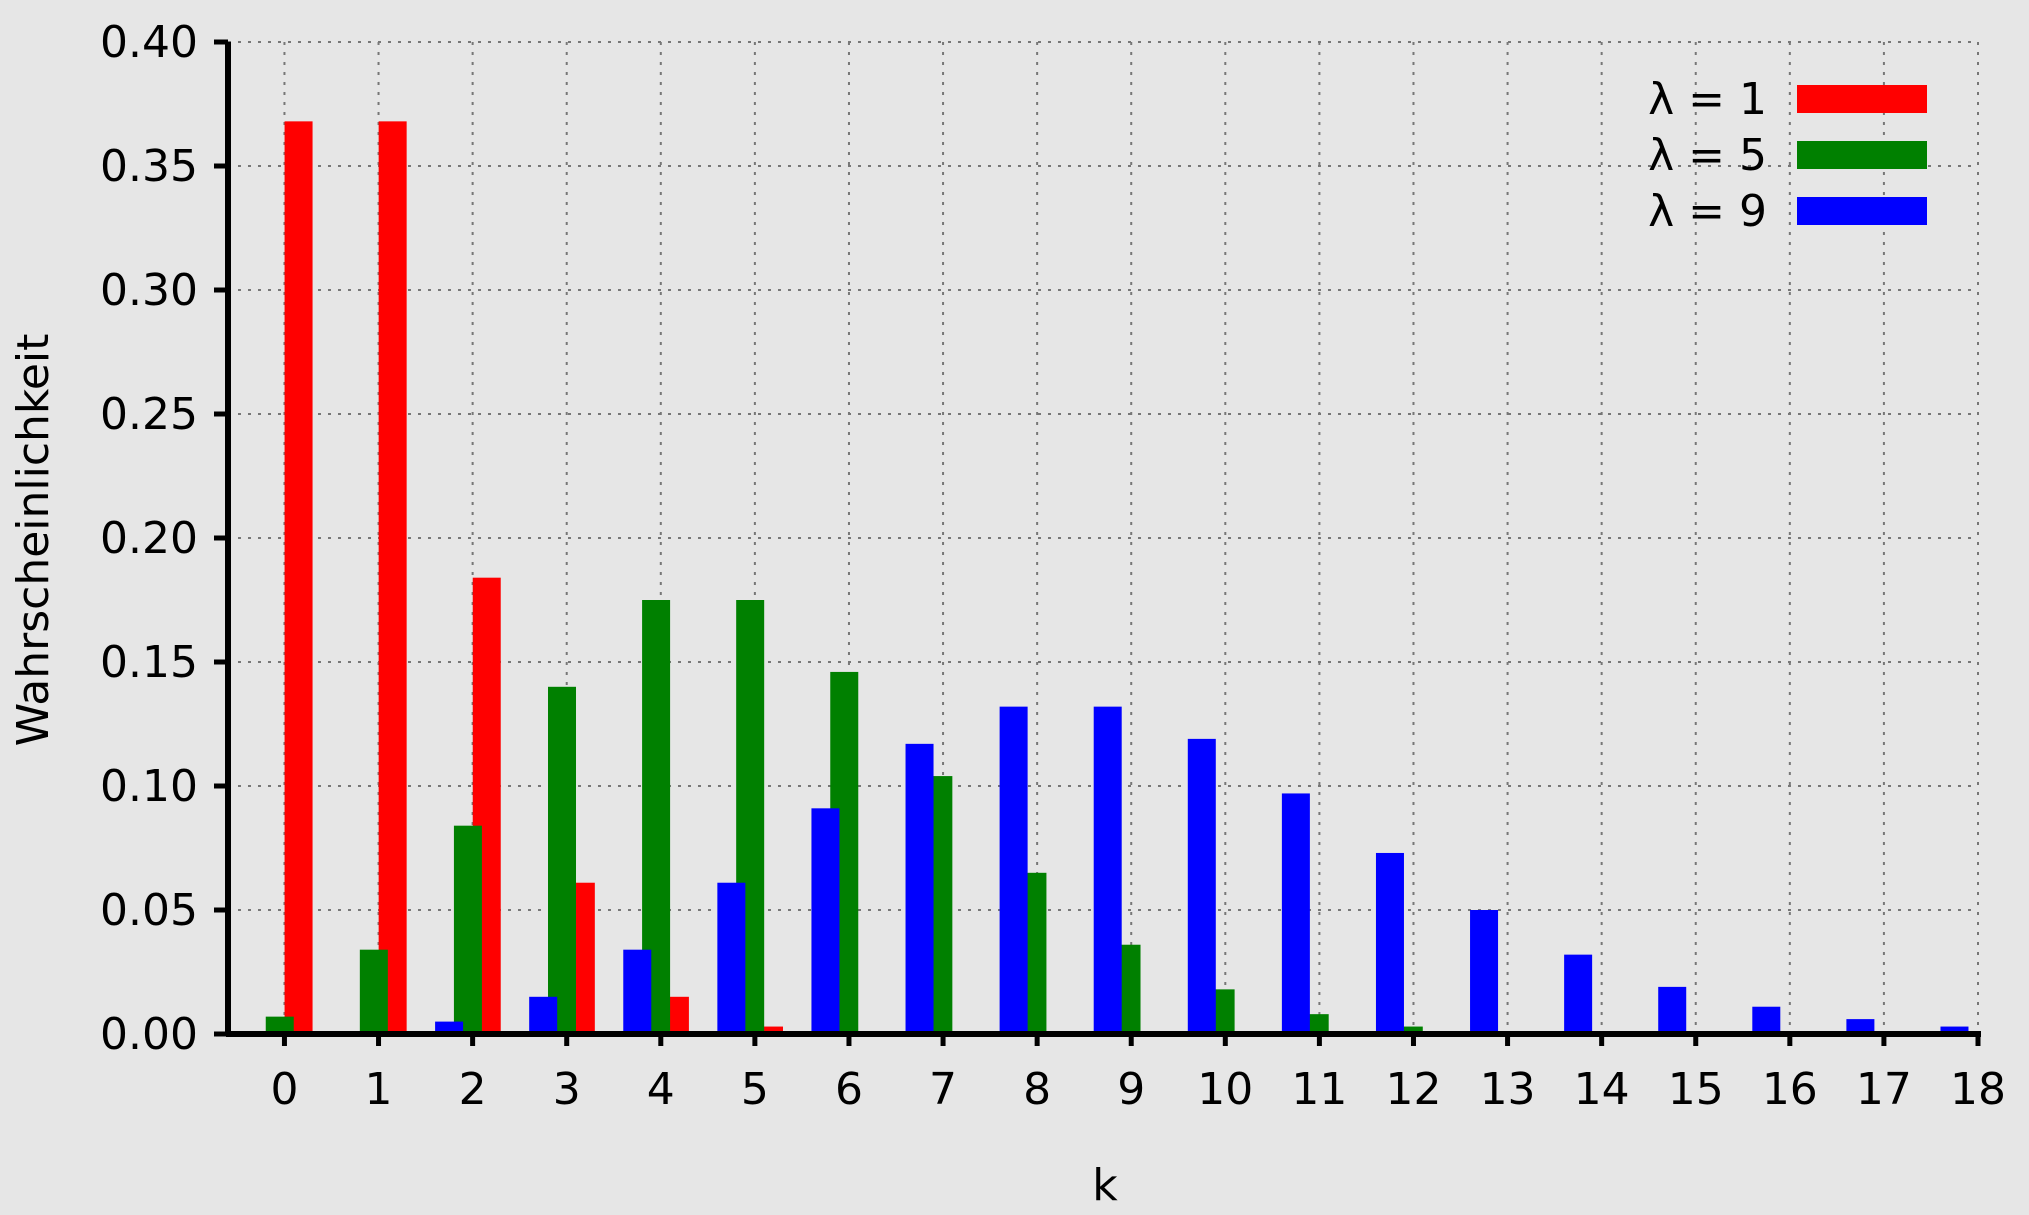 This screenshot has height=1215, width=2029. I want to click on x-tick-label: 7, so click(943, 1089).